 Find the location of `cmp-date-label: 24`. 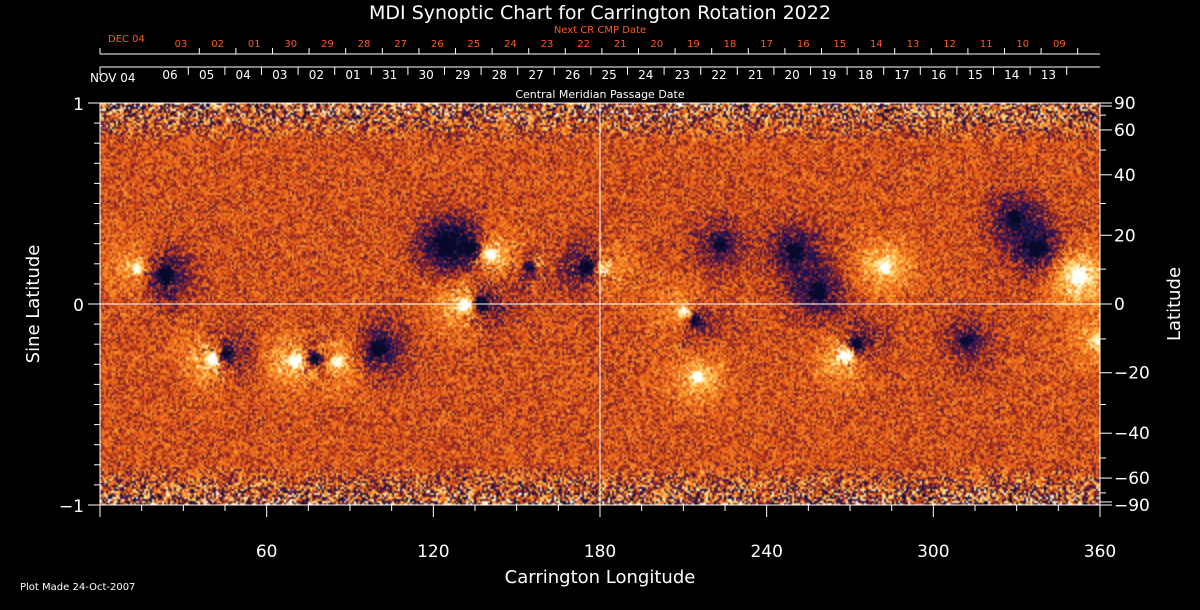

cmp-date-label: 24 is located at coordinates (645, 75).